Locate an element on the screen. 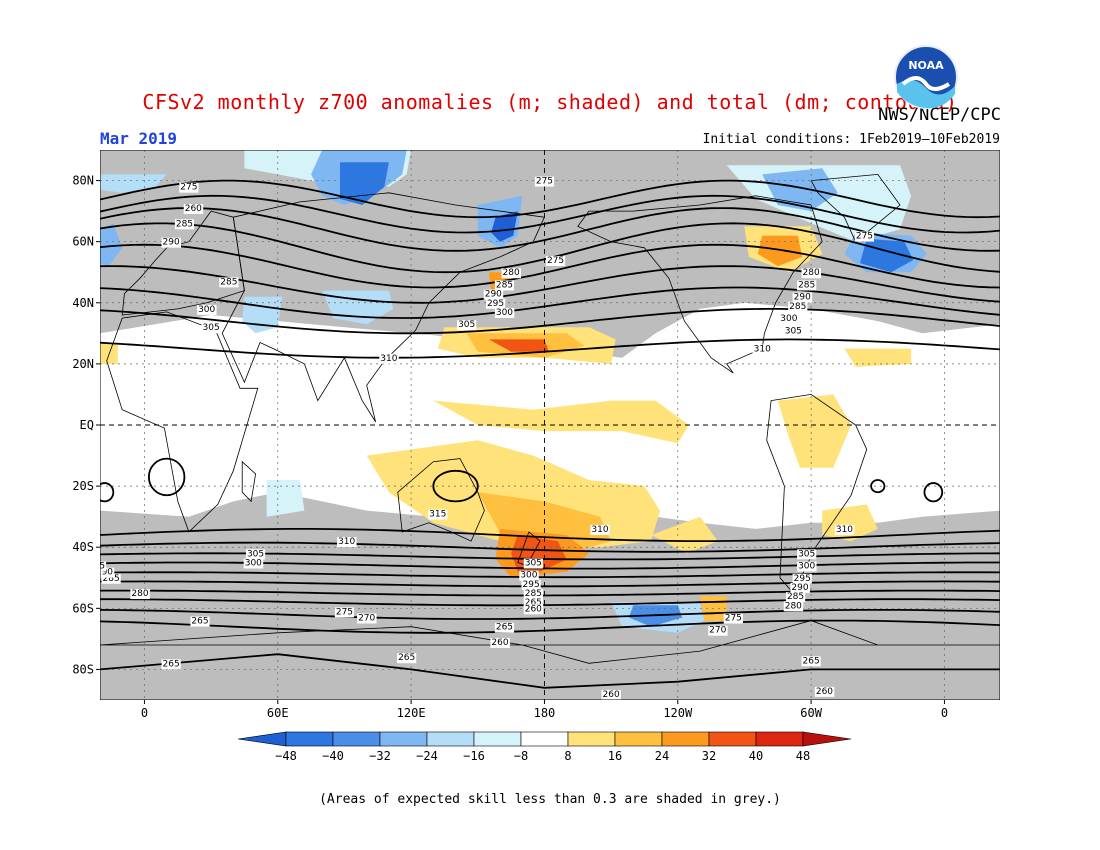  colorbar-tick-label: 16 is located at coordinates (615, 756).